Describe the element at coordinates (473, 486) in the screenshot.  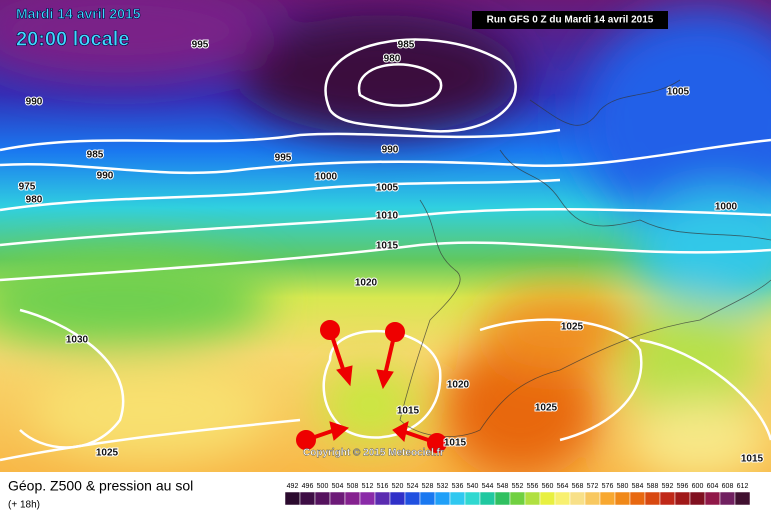
I see `scale-label: 540` at that location.